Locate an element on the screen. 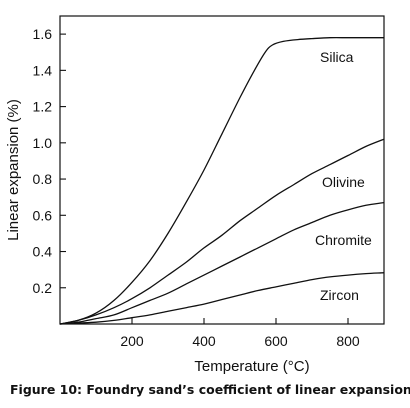  y-tick-label: 0.2 is located at coordinates (43, 288).